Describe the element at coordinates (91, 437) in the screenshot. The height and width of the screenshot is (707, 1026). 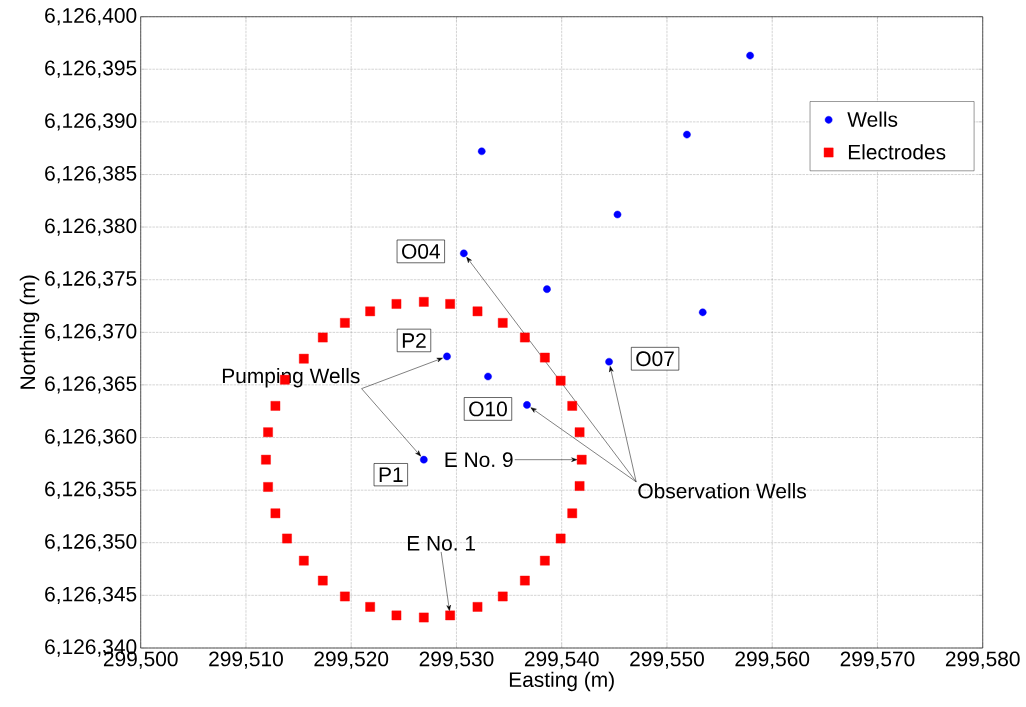
I see `y-tick-label: 6,126,360` at that location.